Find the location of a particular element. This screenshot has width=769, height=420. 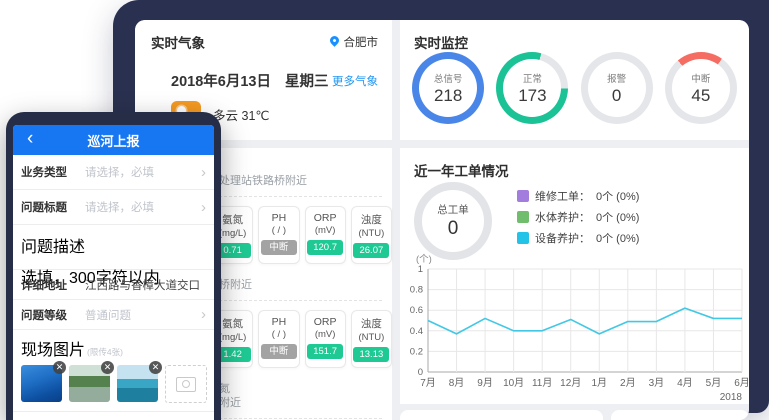

gauge-value: 45 is located at coordinates (701, 95).